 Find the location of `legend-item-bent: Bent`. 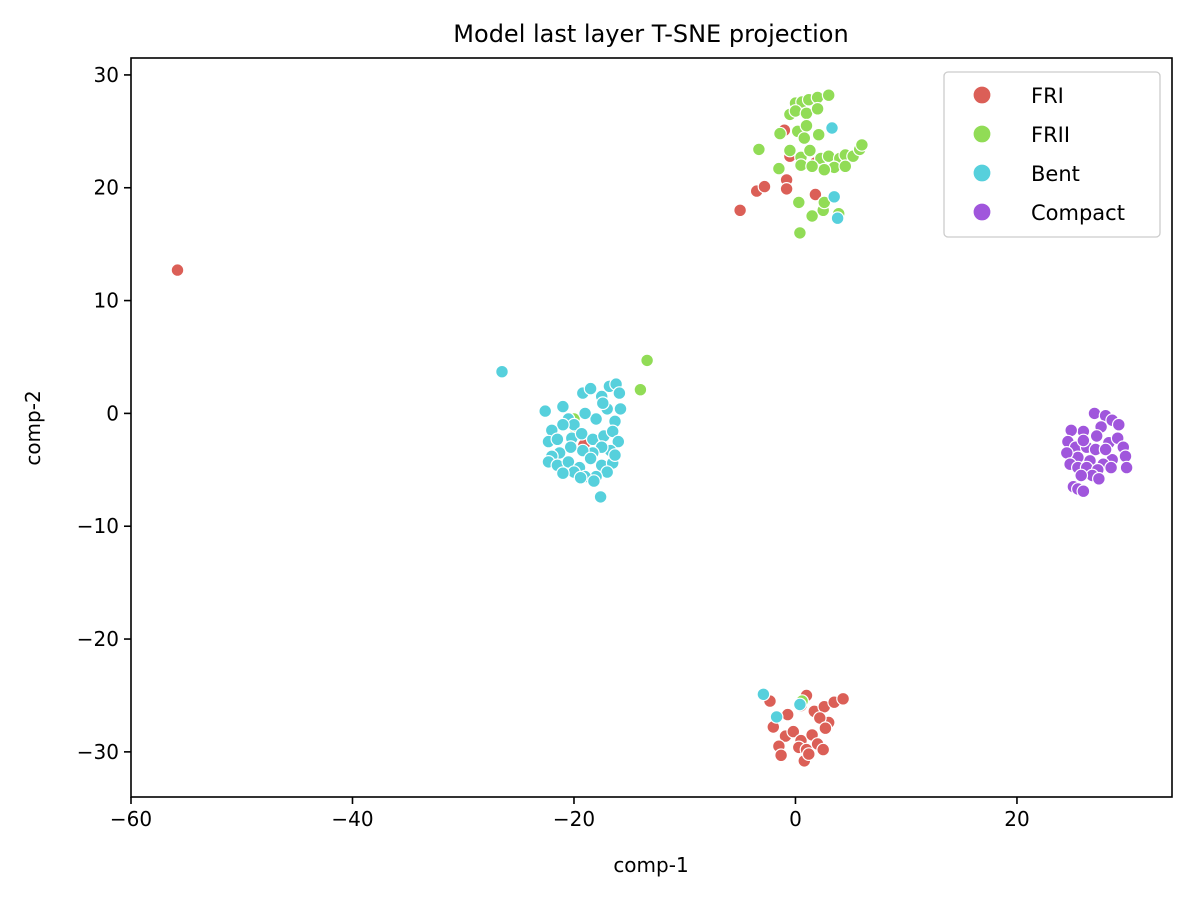

legend-item-bent: Bent is located at coordinates (1026, 174).